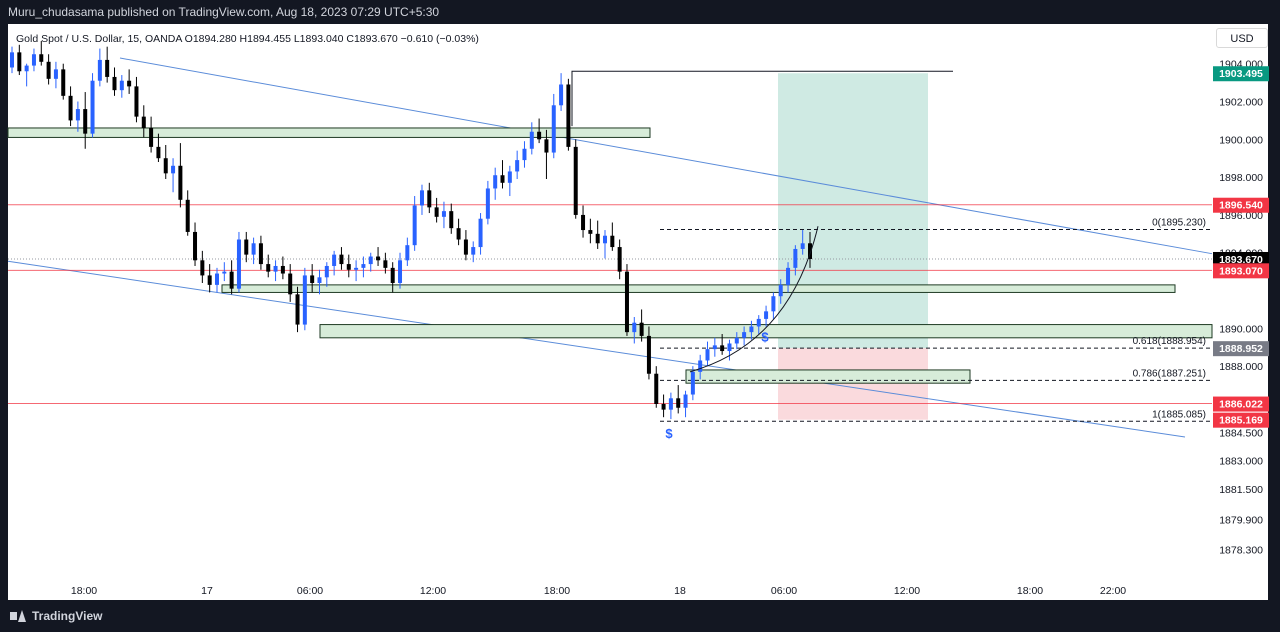  What do you see at coordinates (1241, 329) in the screenshot?
I see `y-tick-label: 1890.000` at bounding box center [1241, 329].